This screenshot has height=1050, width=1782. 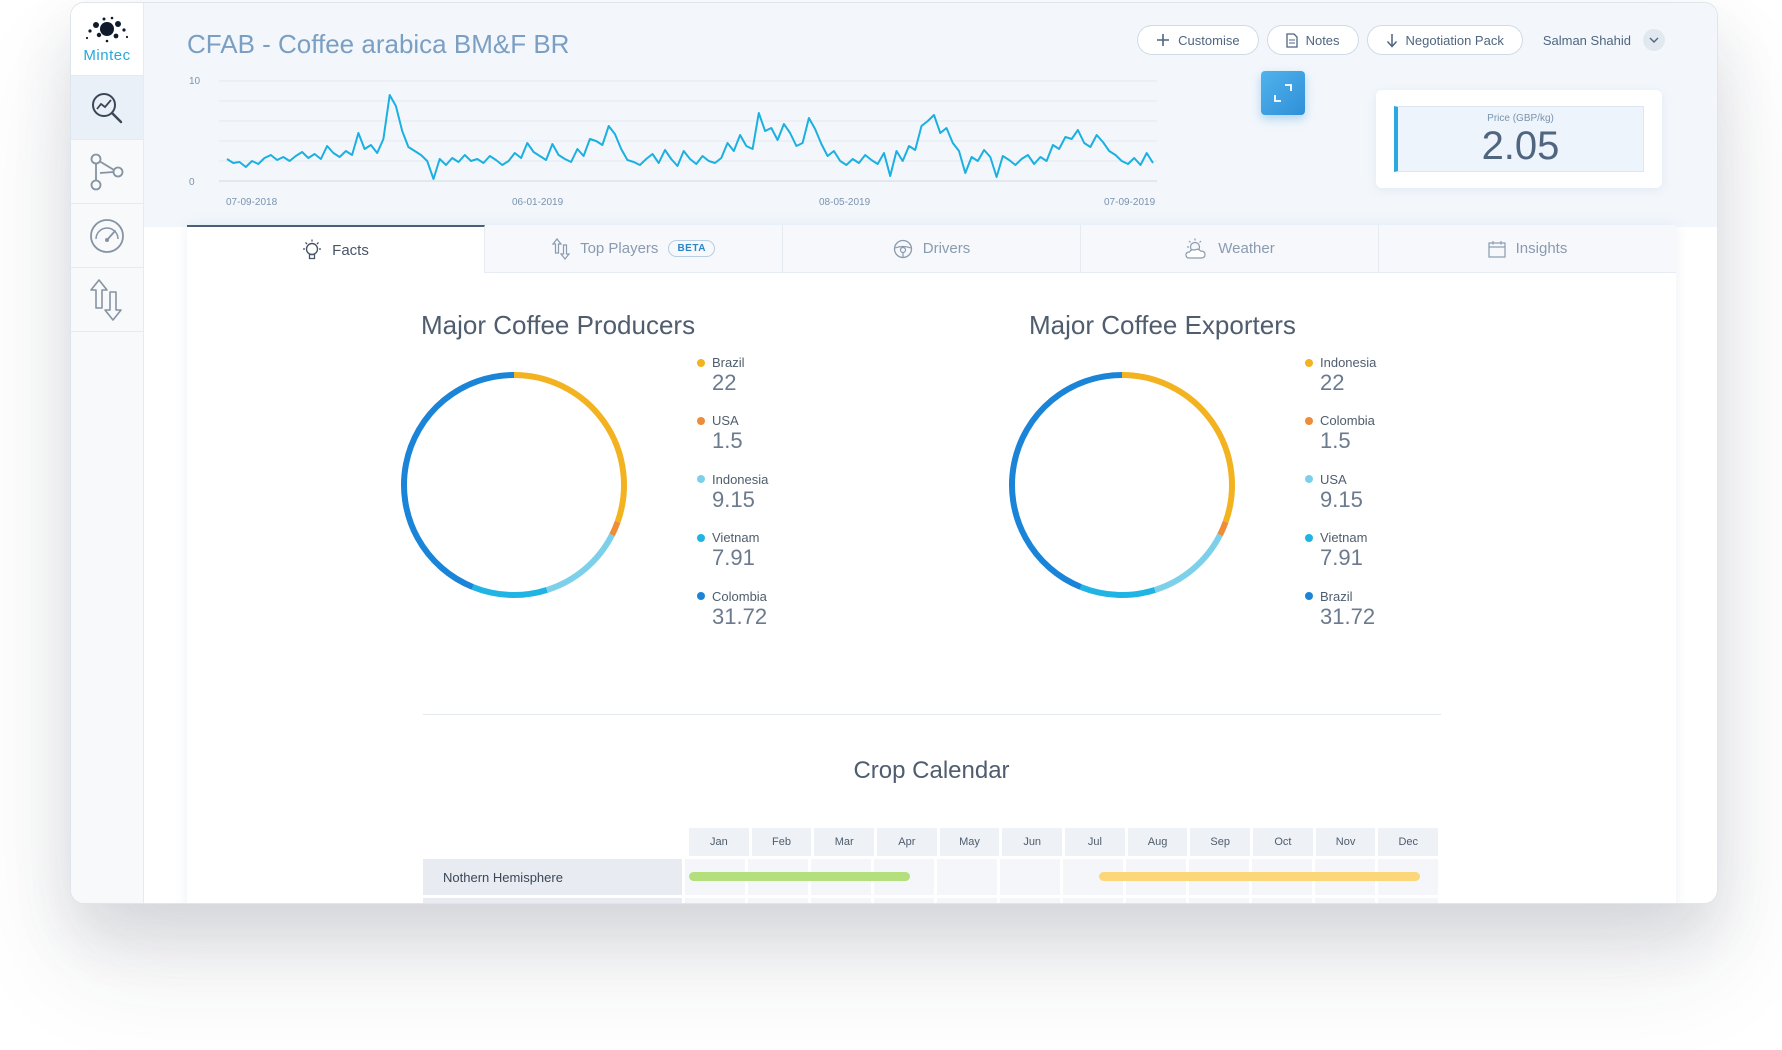 What do you see at coordinates (1130, 202) in the screenshot?
I see `x-tick-4: 07-09-2019` at bounding box center [1130, 202].